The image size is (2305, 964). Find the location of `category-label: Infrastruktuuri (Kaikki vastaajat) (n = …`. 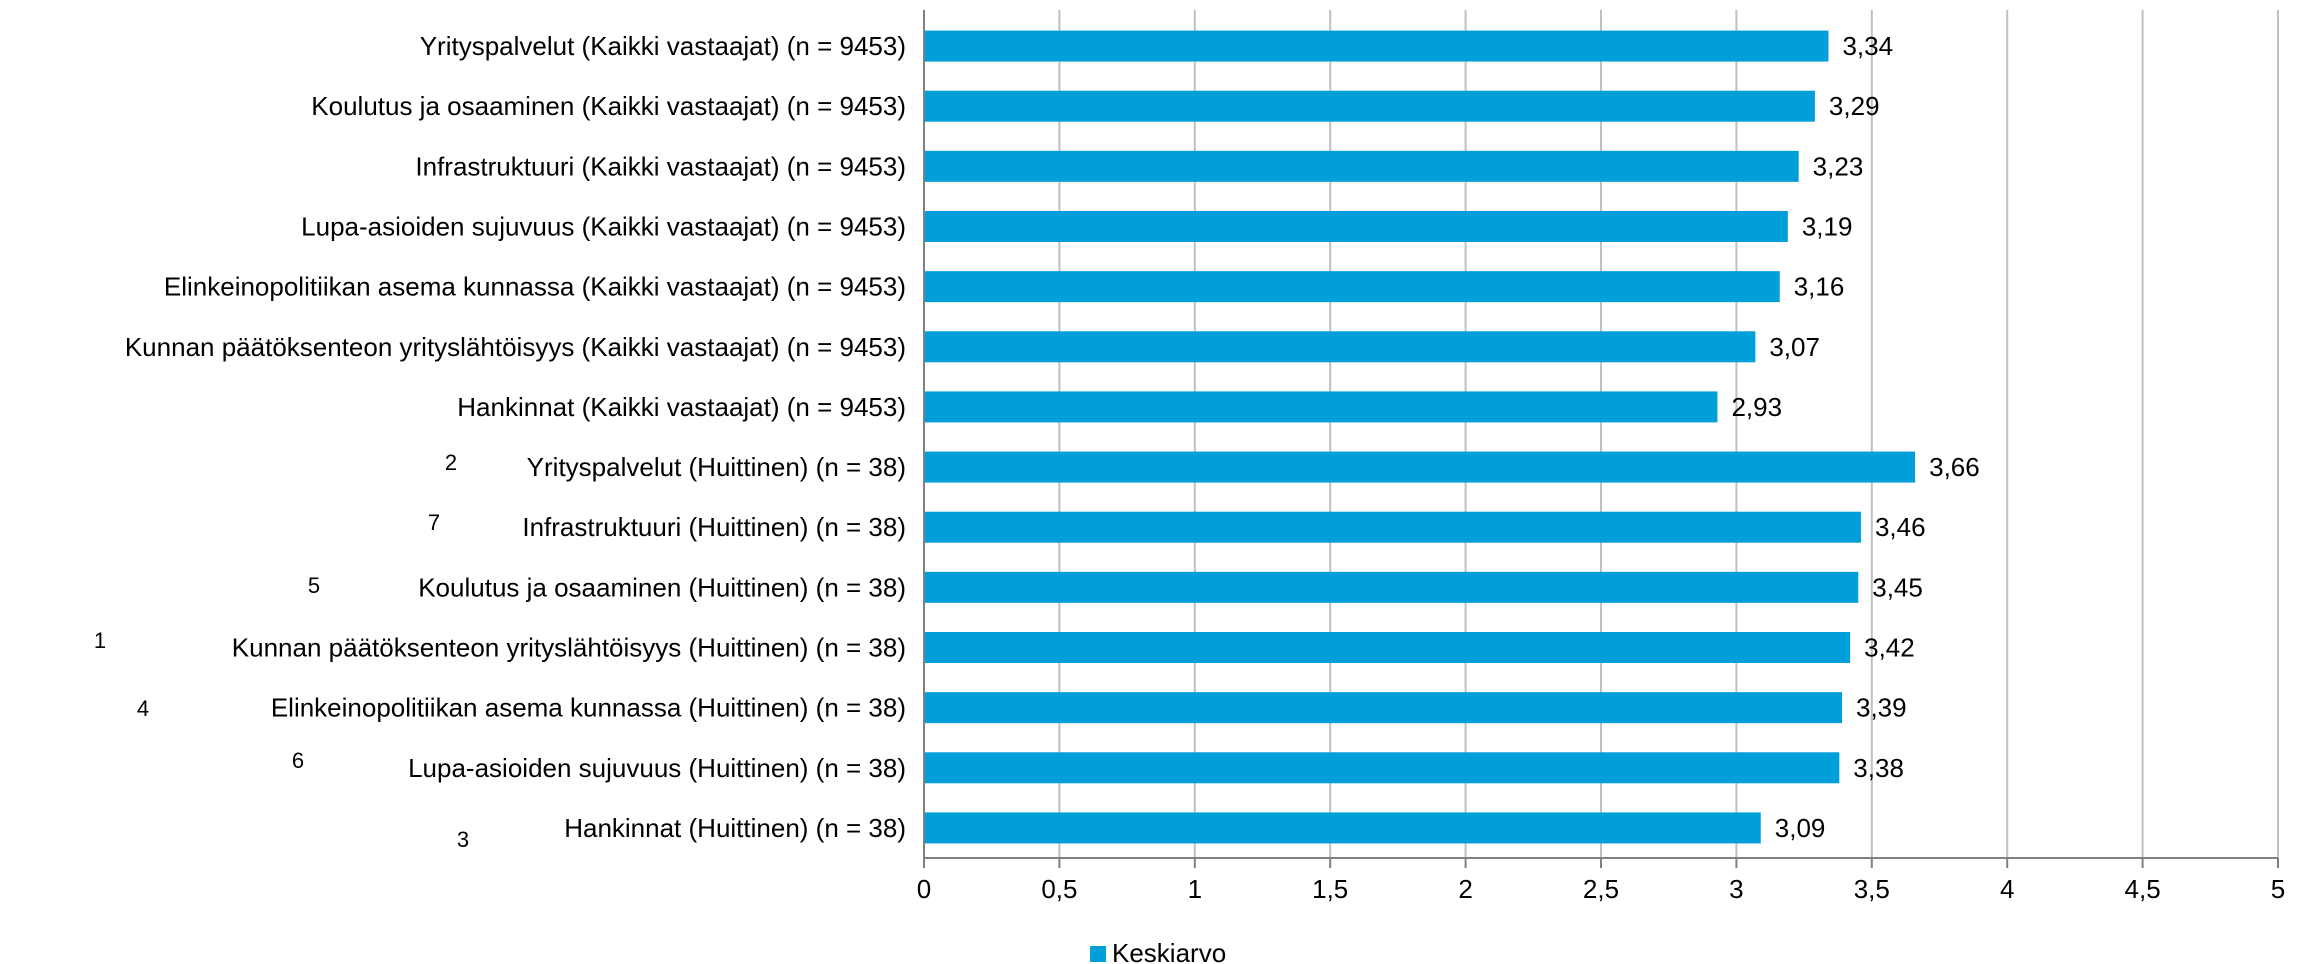

category-label: Infrastruktuuri (Kaikki vastaajat) (n = … is located at coordinates (660, 166).